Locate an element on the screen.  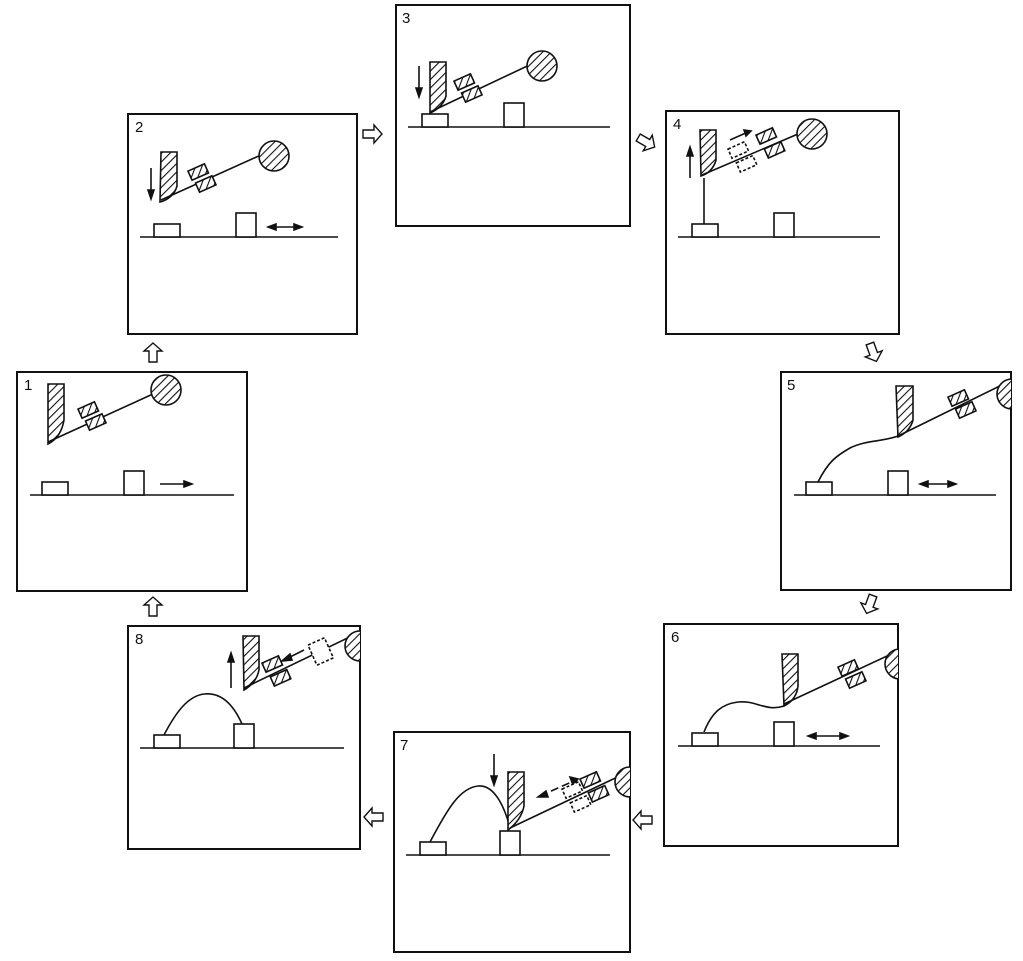
panel-4: 4 is located at coordinates (782, 222).